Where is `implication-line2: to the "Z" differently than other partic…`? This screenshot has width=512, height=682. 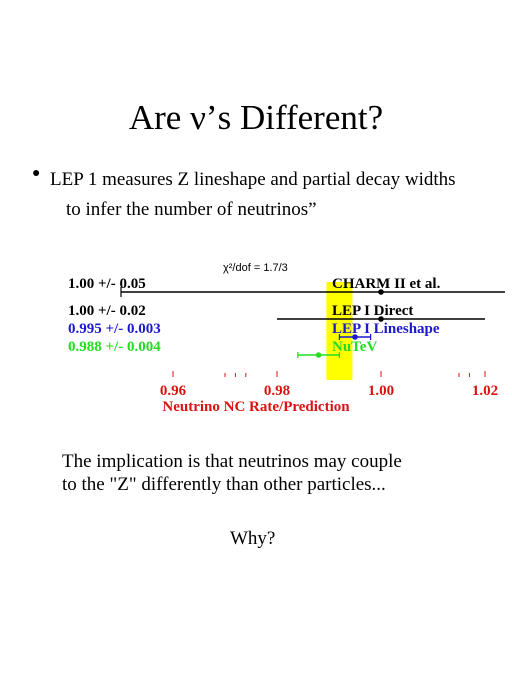 implication-line2: to the "Z" differently than other partic… is located at coordinates (224, 484).